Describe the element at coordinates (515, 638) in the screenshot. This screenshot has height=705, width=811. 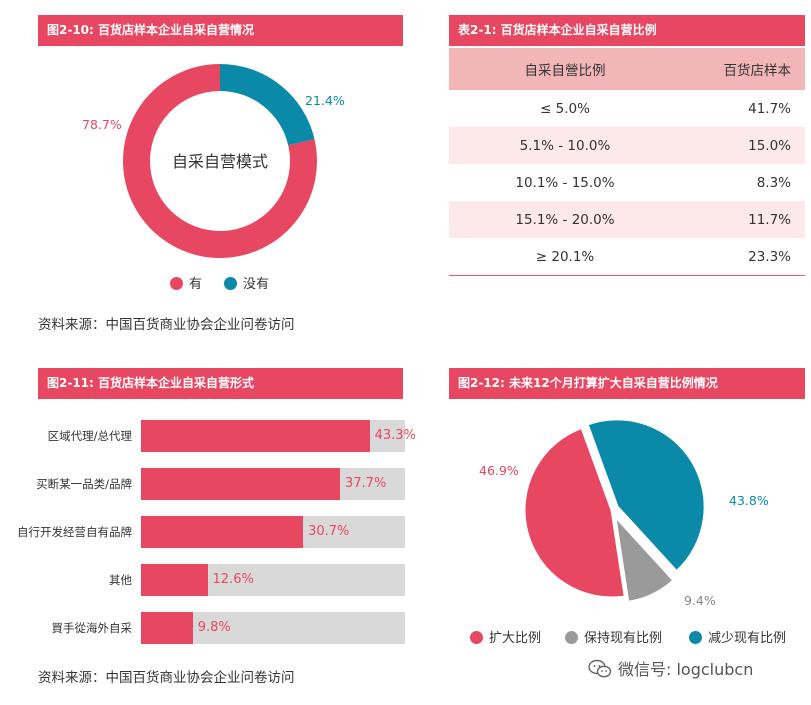
I see `legend-label: 扩大比例` at that location.